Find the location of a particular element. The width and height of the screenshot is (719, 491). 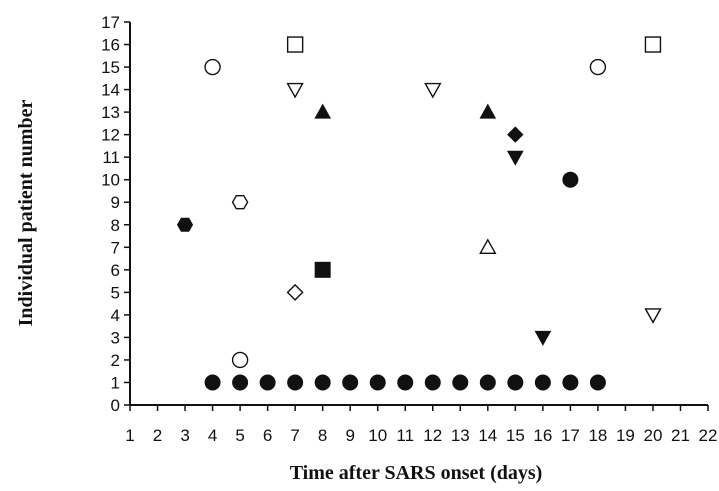

x-tick-label: 22 is located at coordinates (708, 435).